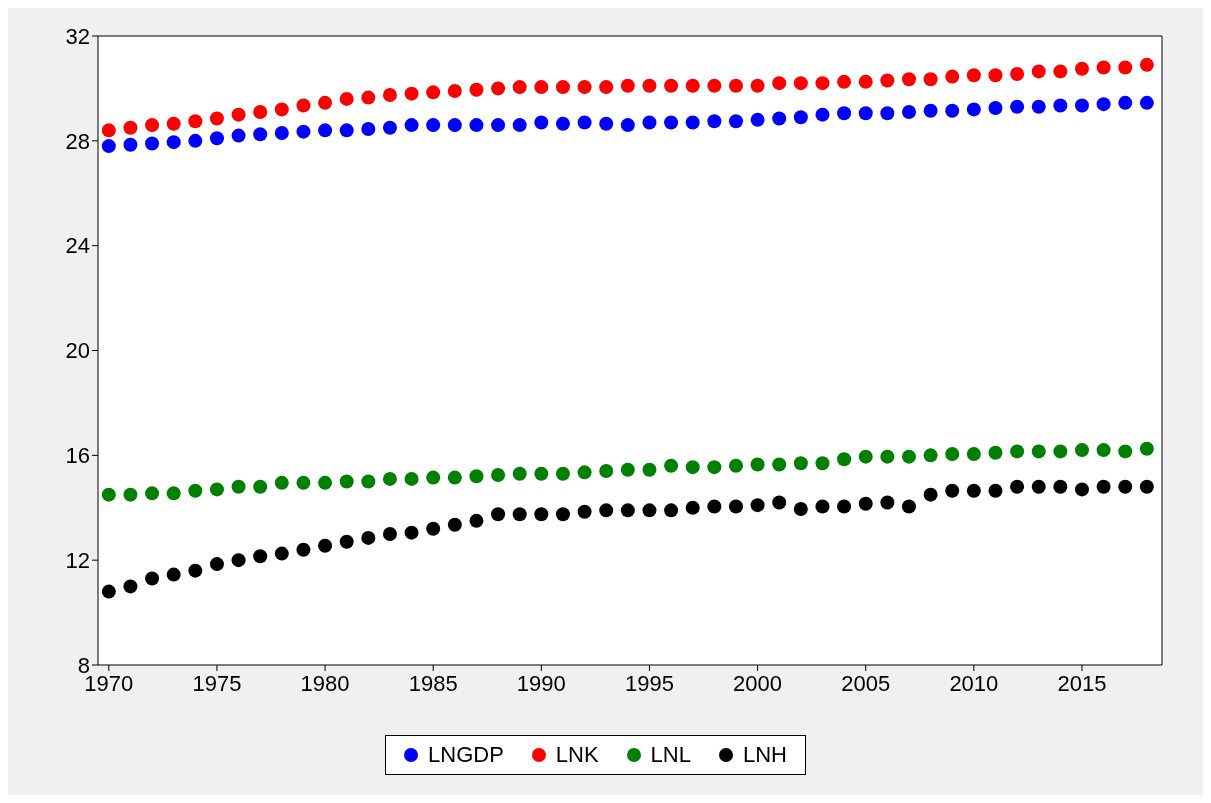  Describe the element at coordinates (649, 683) in the screenshot. I see `x-tick-label: 1995` at that location.